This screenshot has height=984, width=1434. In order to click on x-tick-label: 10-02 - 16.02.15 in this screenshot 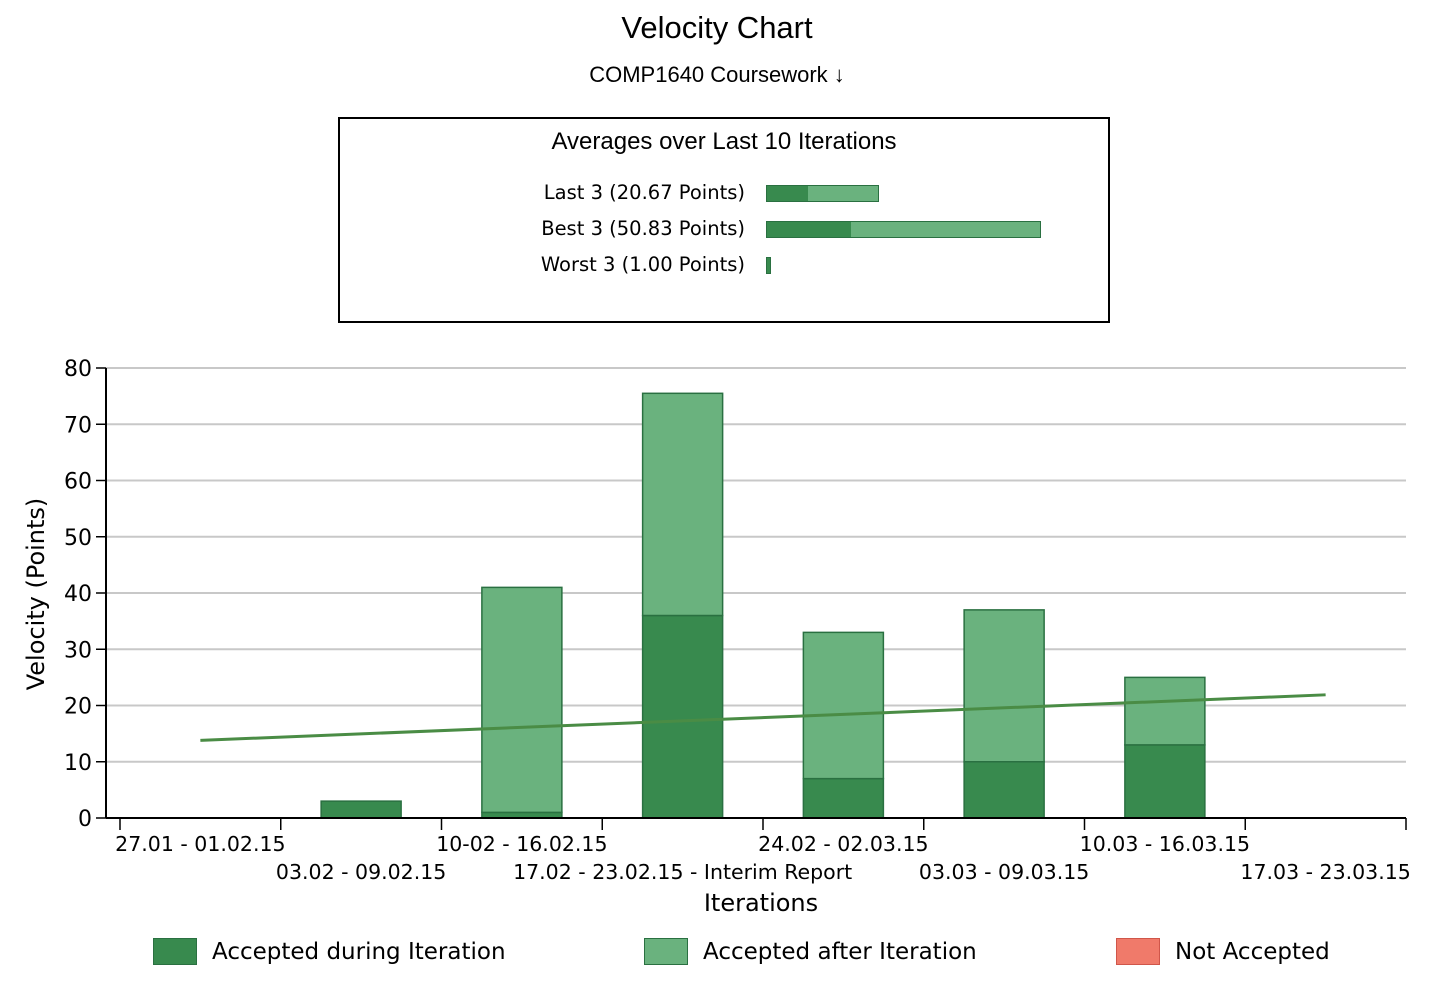, I will do `click(521, 844)`.